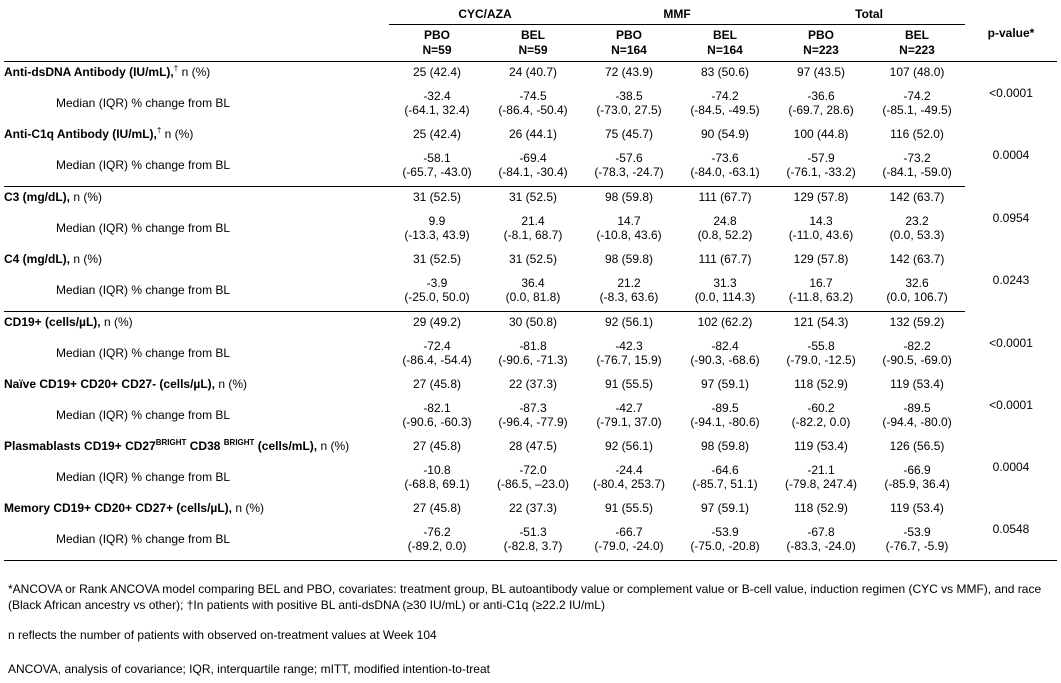 The image size is (1061, 683). What do you see at coordinates (917, 477) in the screenshot?
I see `median-cell: -66.9 (-85.9, 36.4)` at bounding box center [917, 477].